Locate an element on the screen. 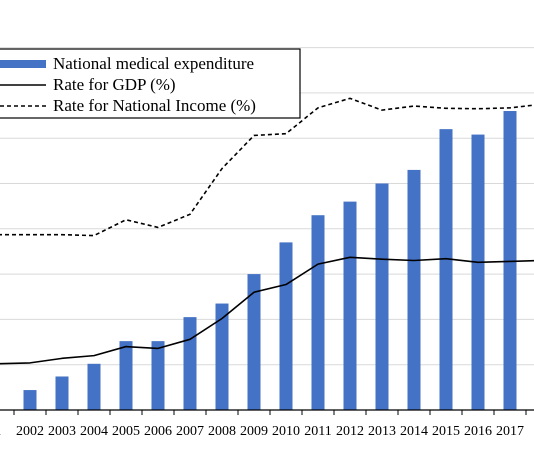 This screenshot has width=534, height=452. legend-box is located at coordinates (150, 83).